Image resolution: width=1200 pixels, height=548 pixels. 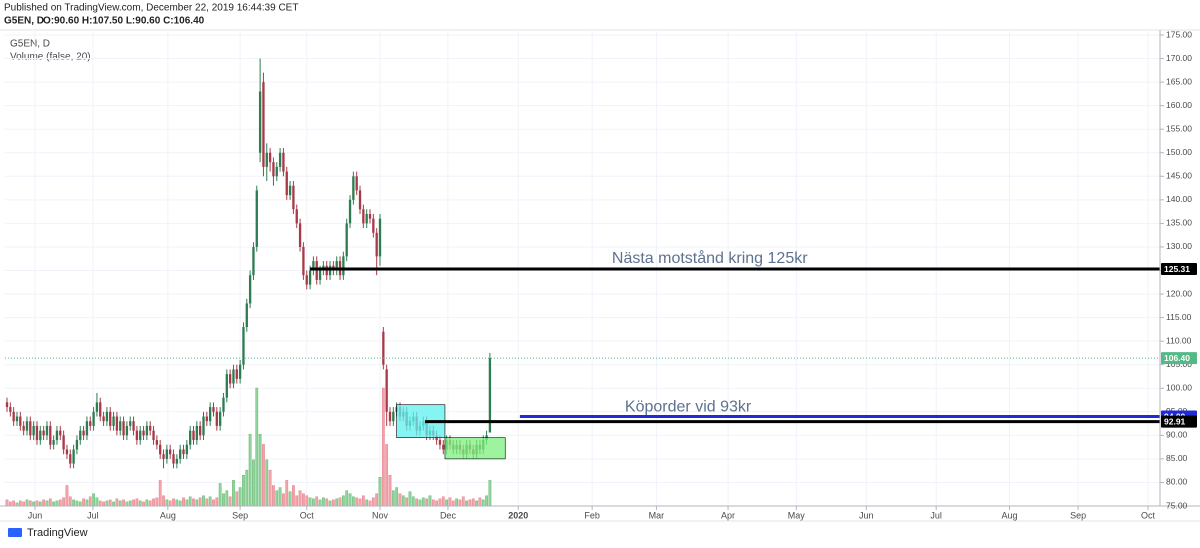 I want to click on y-tick-label: 175.00, so click(x=1179, y=34).